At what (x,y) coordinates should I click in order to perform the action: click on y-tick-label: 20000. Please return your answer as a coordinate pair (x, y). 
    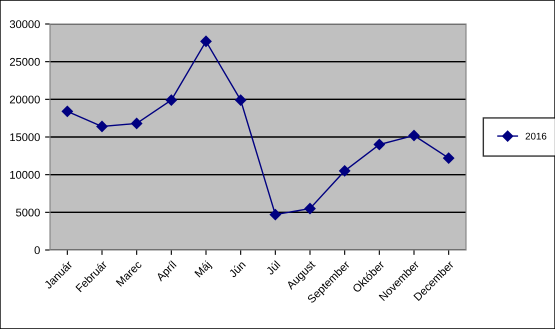
    Looking at the image, I should click on (25, 100).